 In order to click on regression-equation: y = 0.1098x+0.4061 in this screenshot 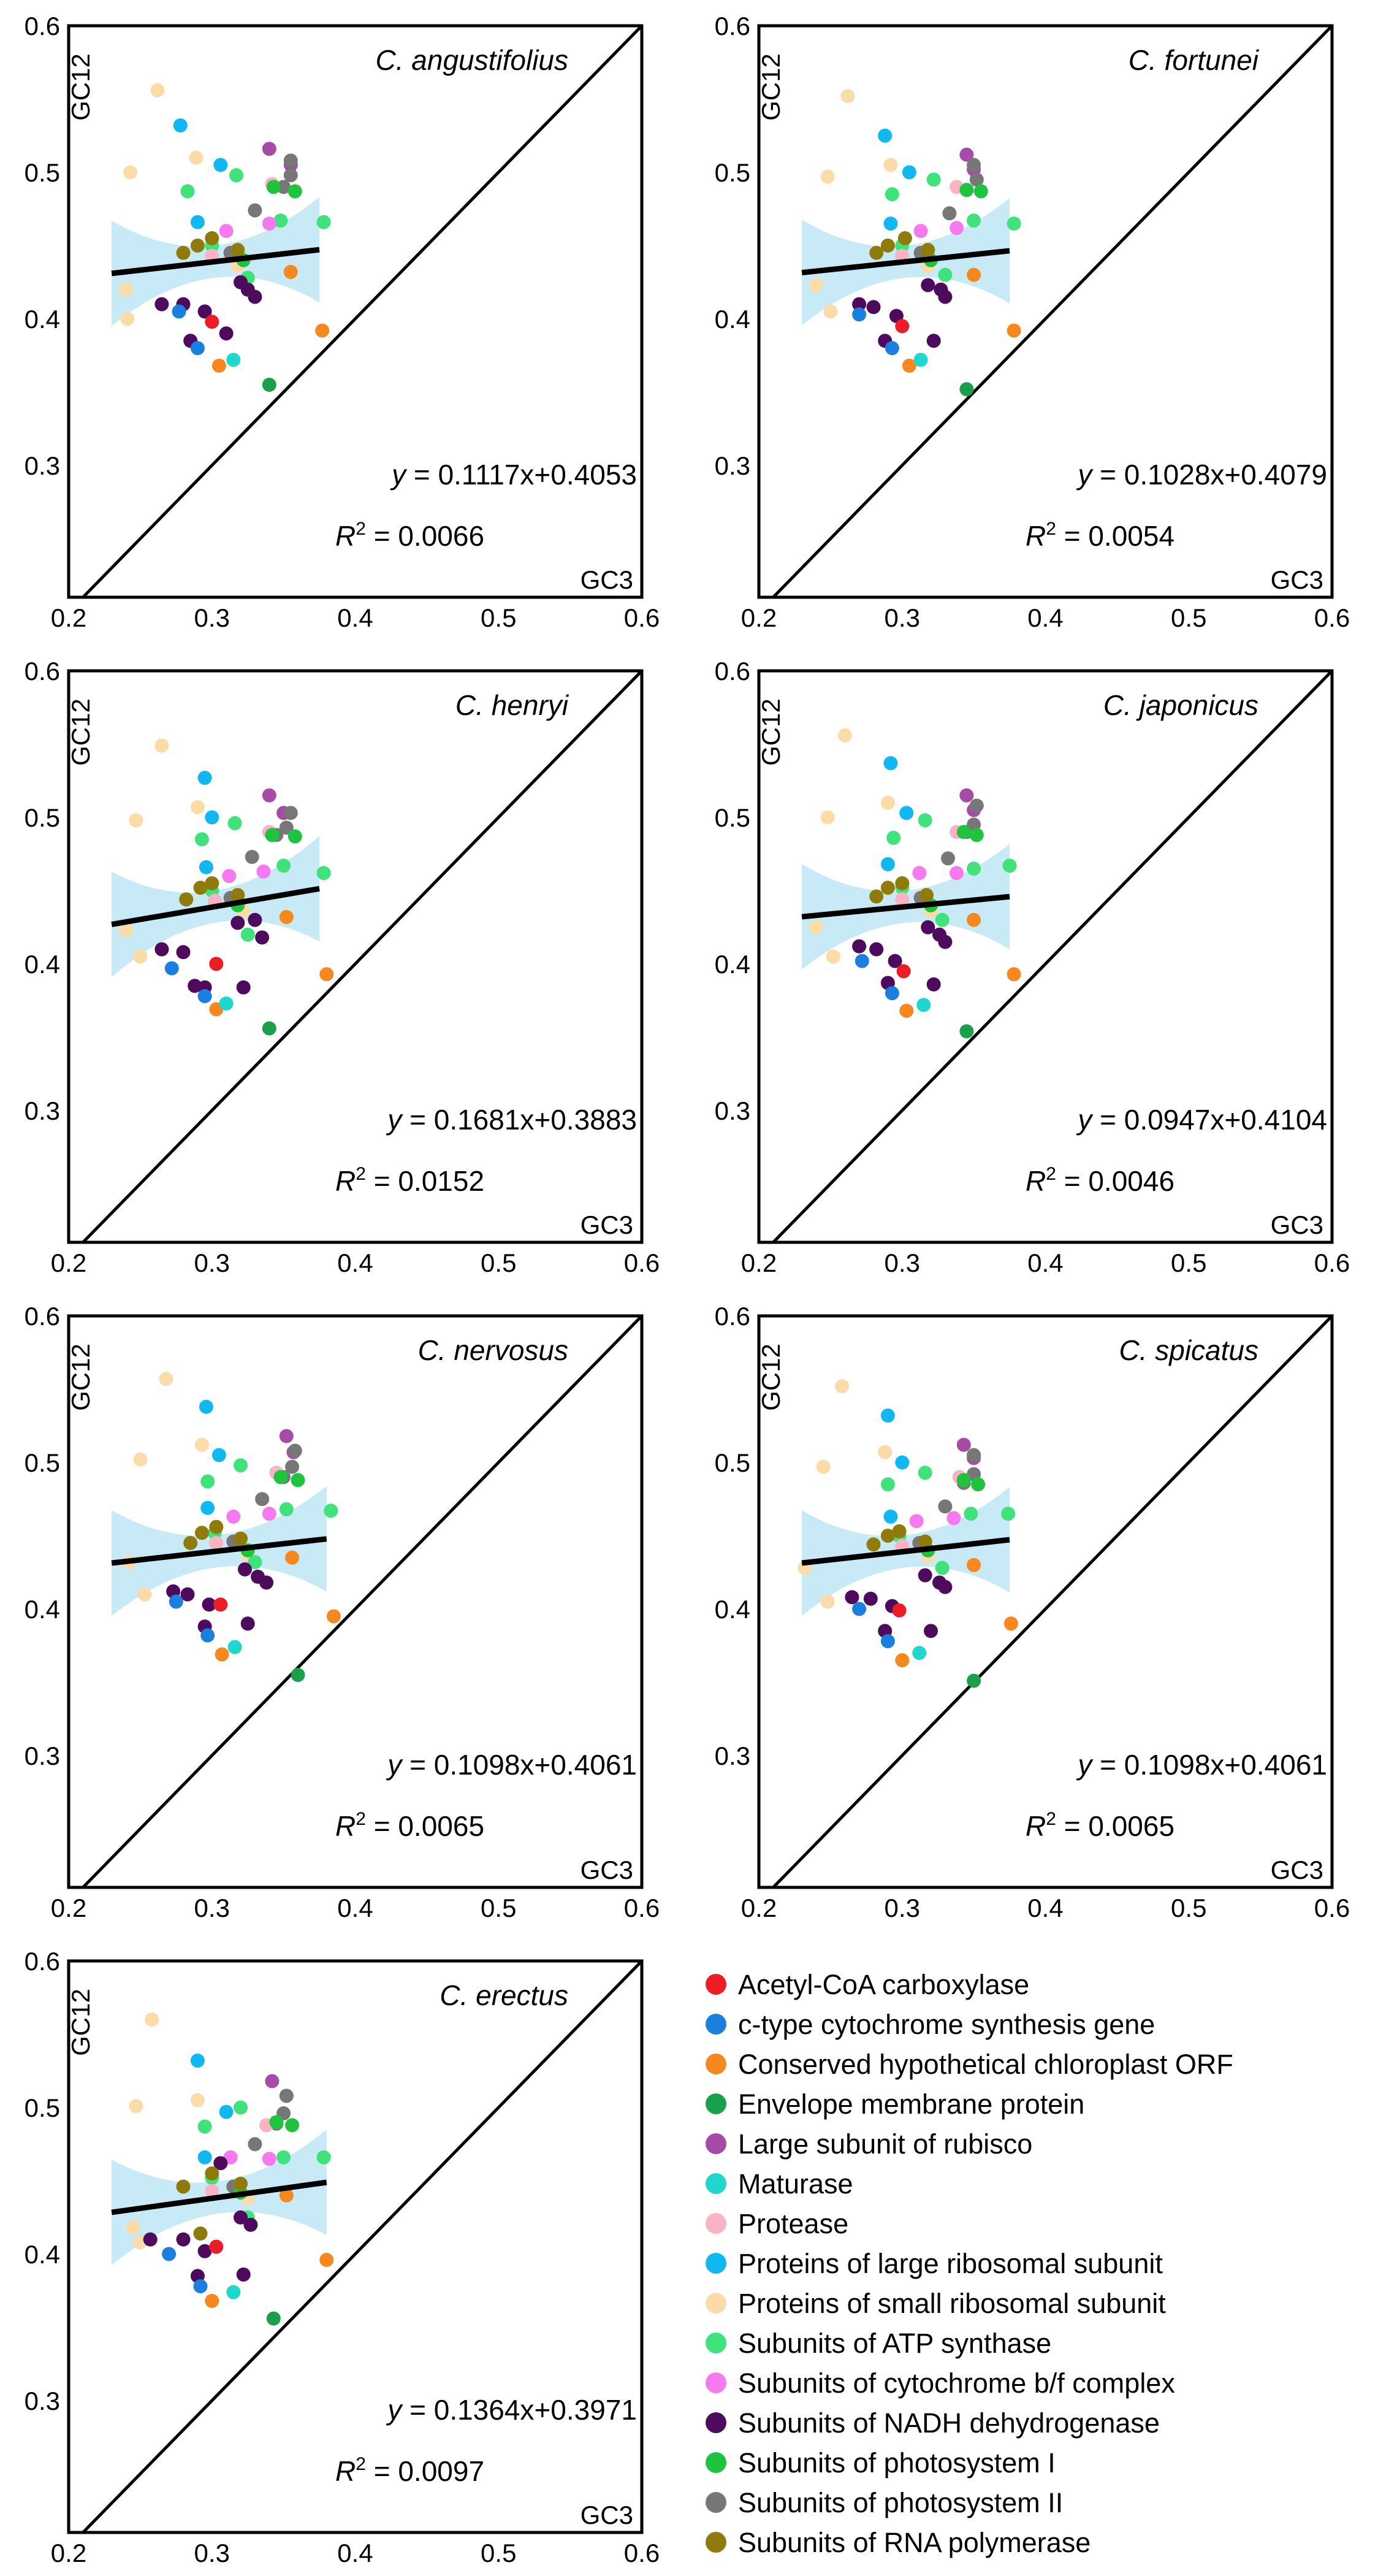, I will do `click(1202, 1765)`.